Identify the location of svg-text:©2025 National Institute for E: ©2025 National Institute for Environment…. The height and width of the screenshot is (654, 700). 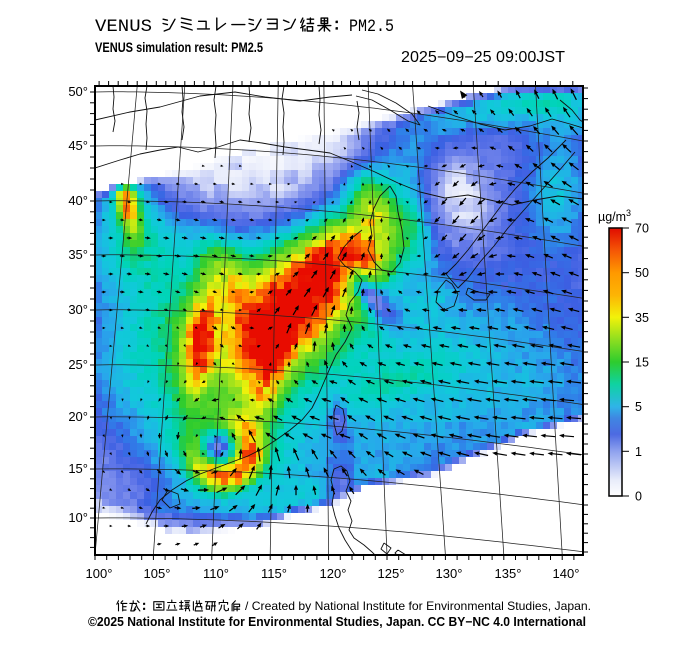
(337, 622).